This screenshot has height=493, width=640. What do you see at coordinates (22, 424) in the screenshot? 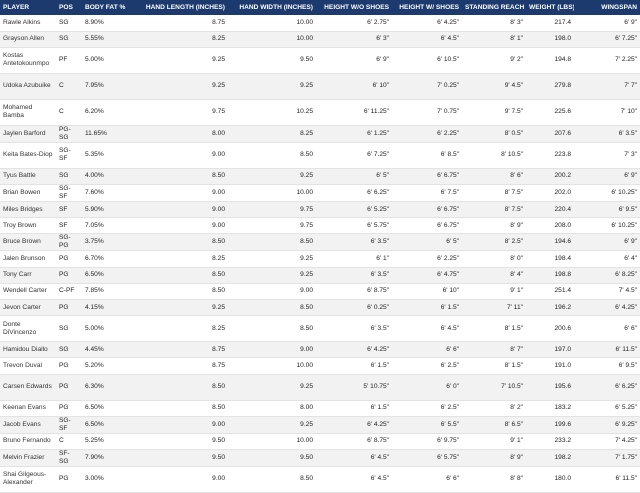
I see `player-name-cell: Jacob Evans` at bounding box center [22, 424].